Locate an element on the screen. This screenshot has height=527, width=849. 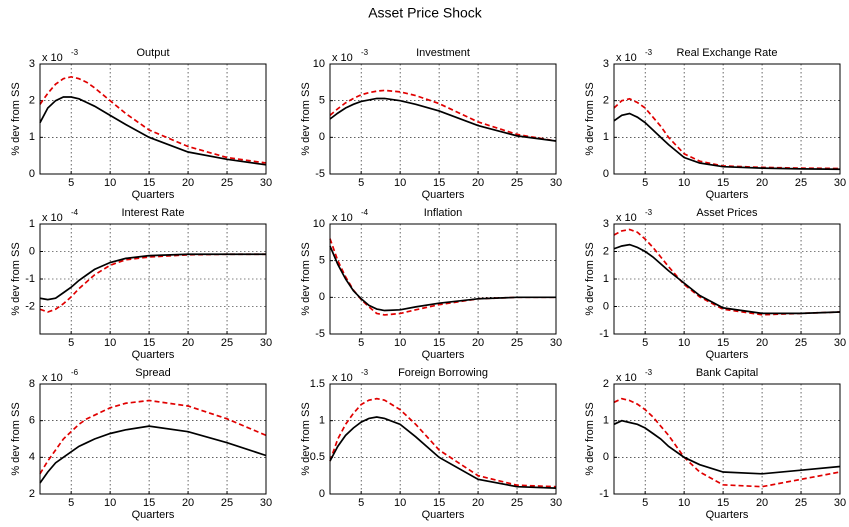
y-tick-label: 6 is located at coordinates (32, 421).